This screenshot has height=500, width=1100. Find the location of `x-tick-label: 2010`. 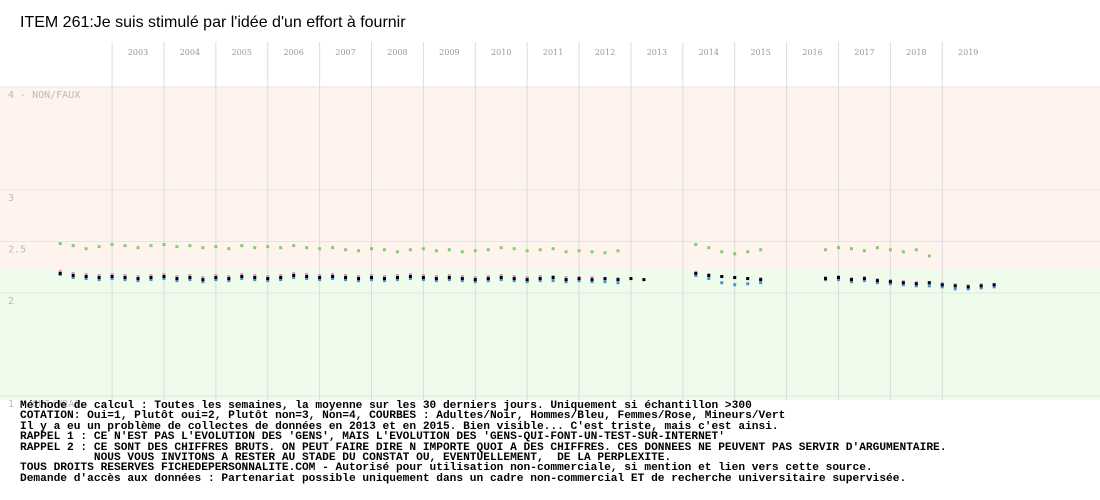

x-tick-label: 2010 is located at coordinates (501, 52).